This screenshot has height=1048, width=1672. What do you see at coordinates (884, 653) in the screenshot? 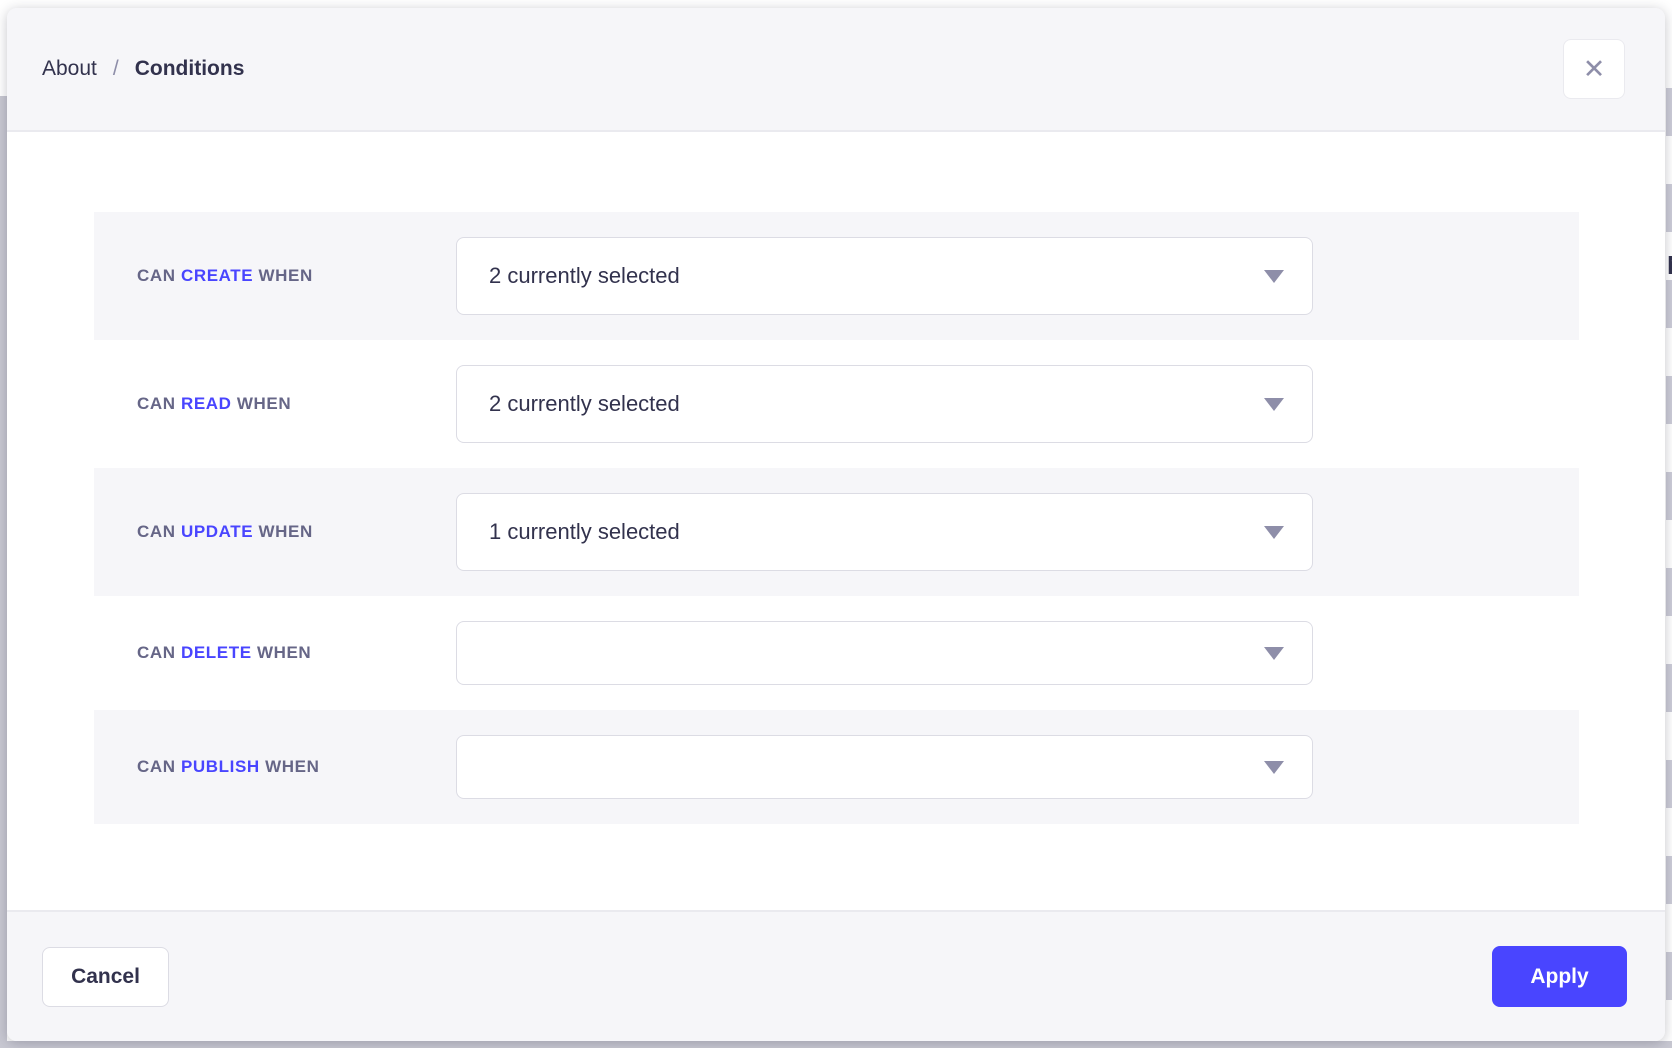
I see `condition-select-delete` at bounding box center [884, 653].